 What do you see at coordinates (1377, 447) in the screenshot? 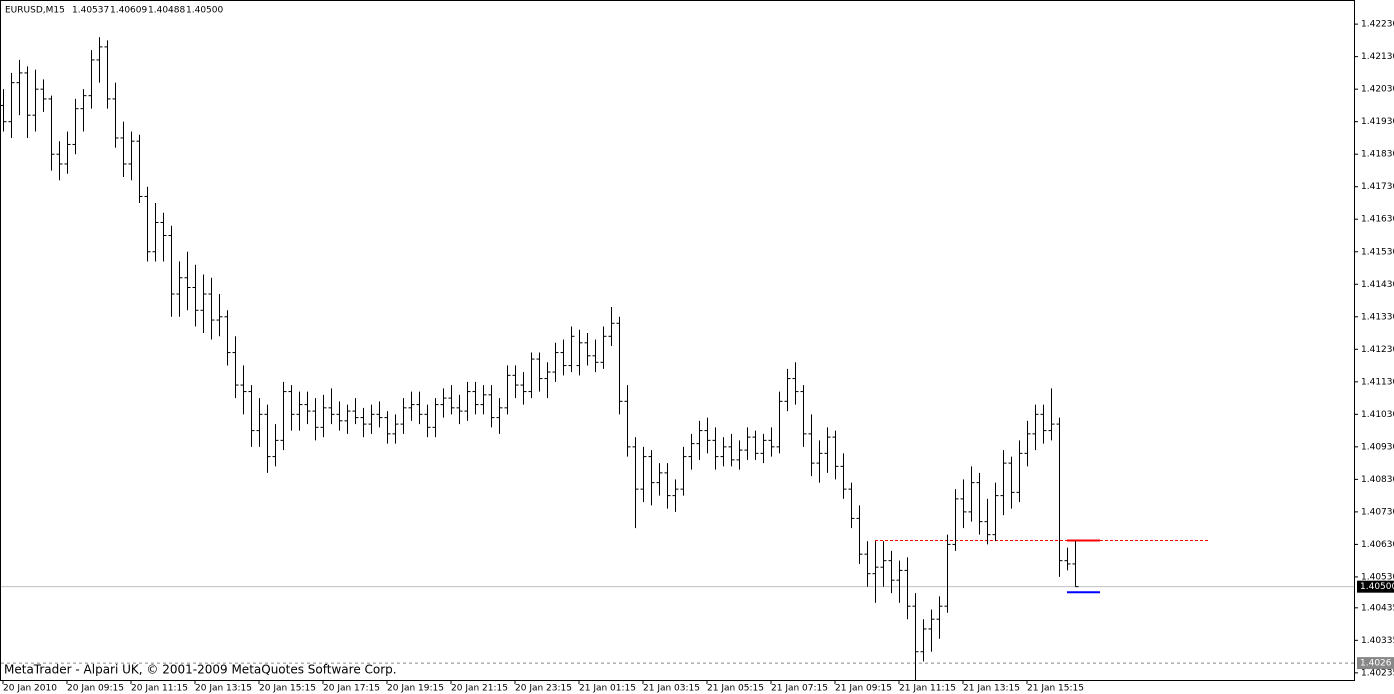
I see `y-tick-label: 1.40930` at bounding box center [1377, 447].